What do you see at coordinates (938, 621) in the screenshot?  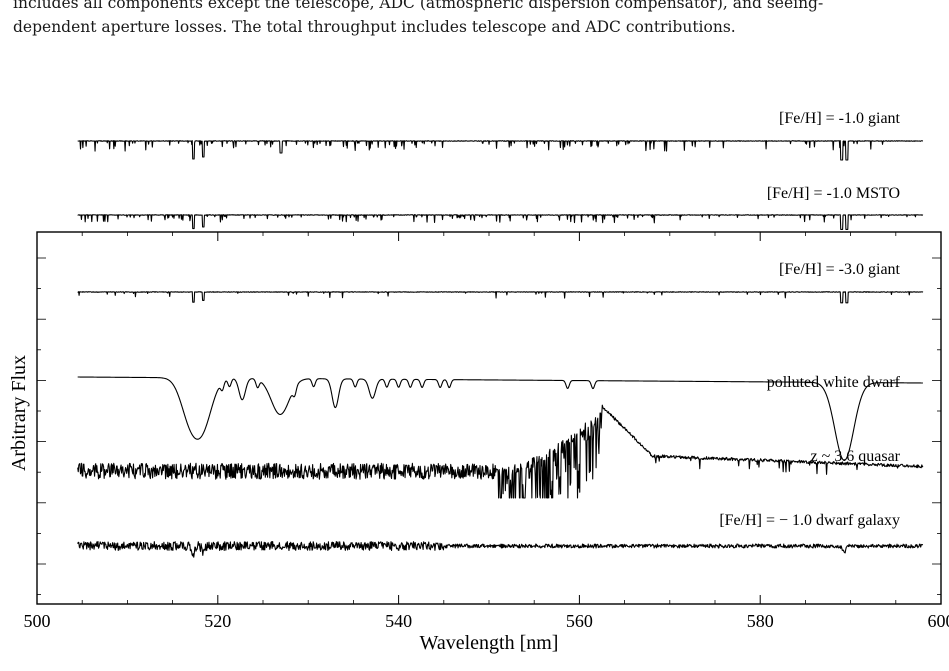 I see `x-tick-label: 600` at bounding box center [938, 621].